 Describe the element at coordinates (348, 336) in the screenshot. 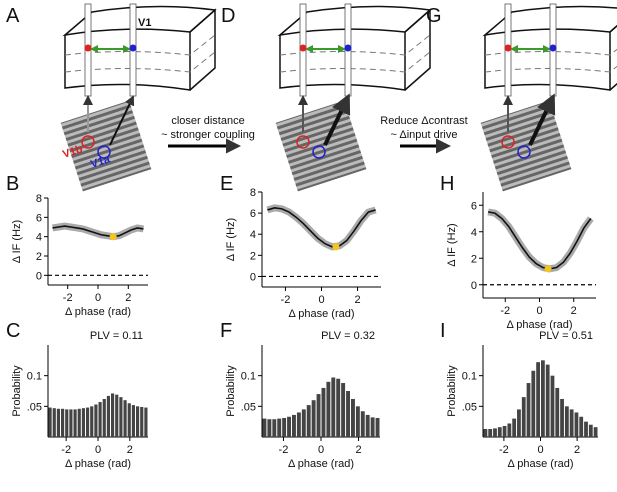

I see `chart-title: PLV = 0.32` at that location.